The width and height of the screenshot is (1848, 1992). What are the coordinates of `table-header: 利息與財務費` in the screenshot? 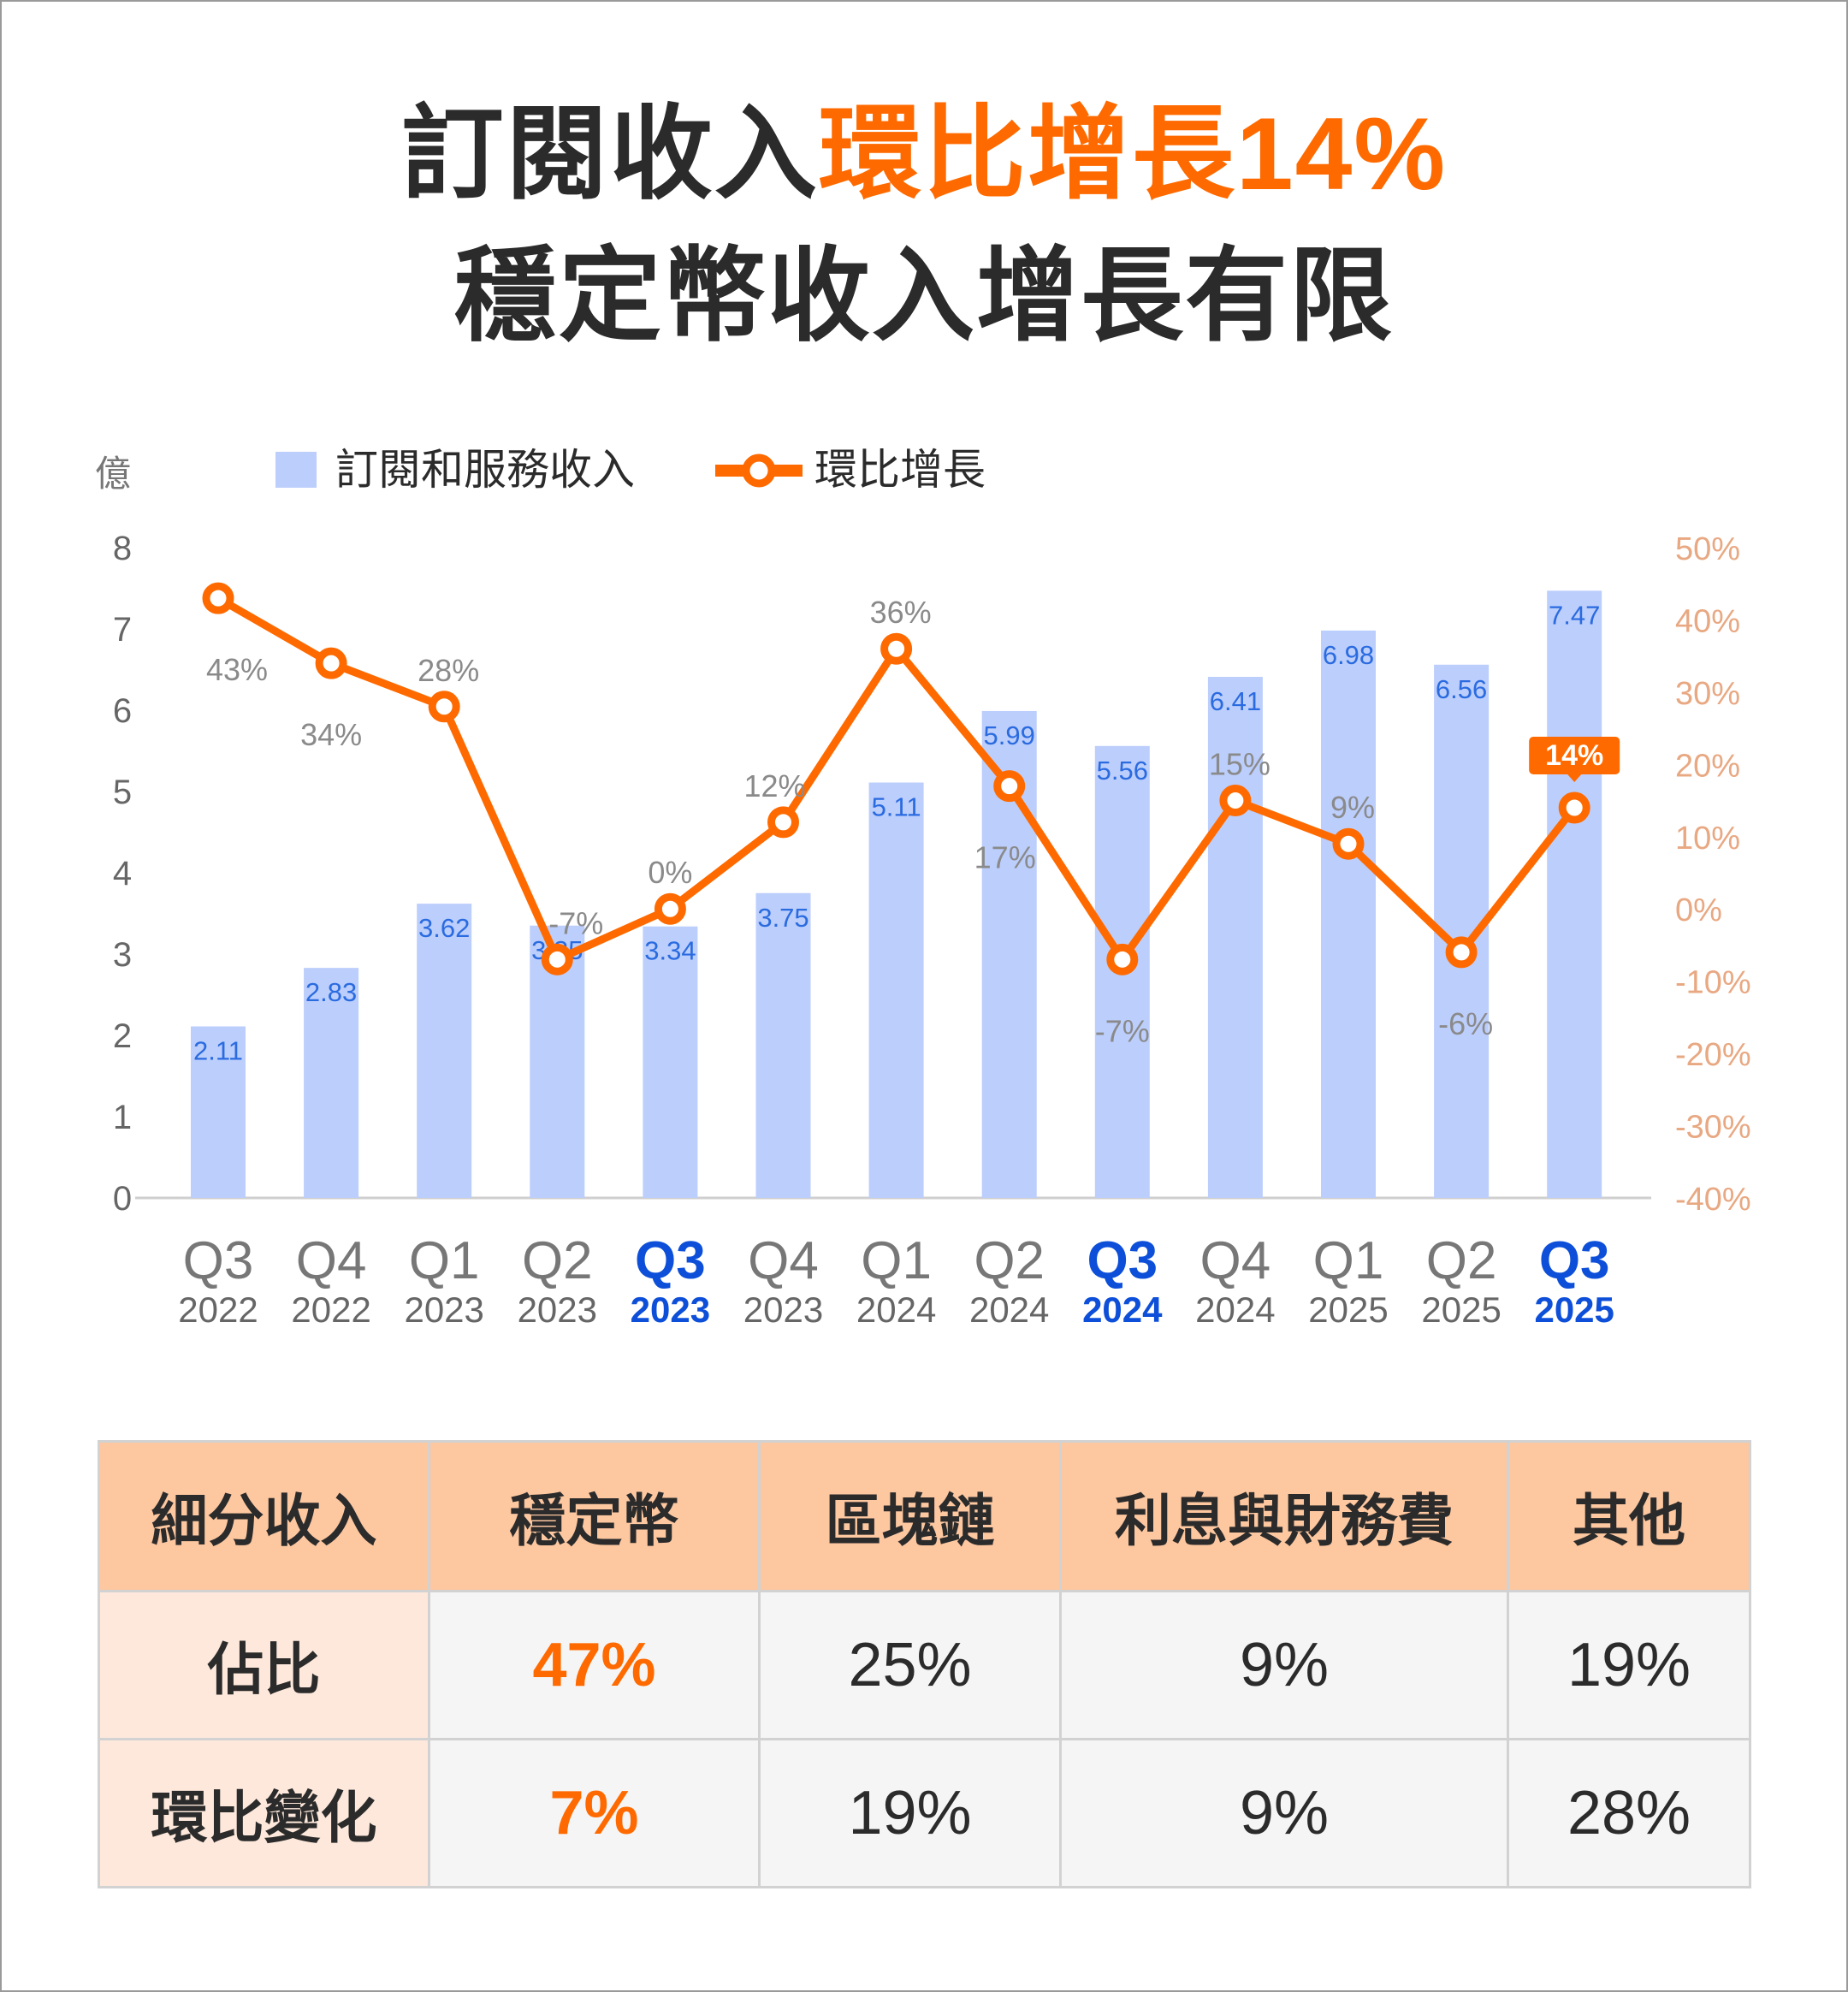 It's located at (1284, 1516).